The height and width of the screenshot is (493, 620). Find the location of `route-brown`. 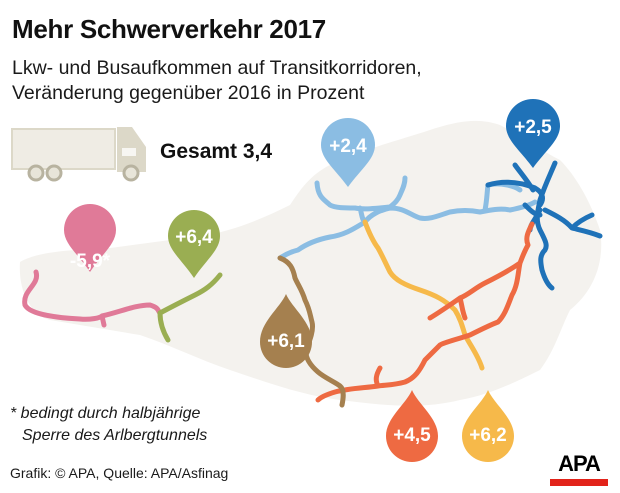

route-brown is located at coordinates (311, 331).